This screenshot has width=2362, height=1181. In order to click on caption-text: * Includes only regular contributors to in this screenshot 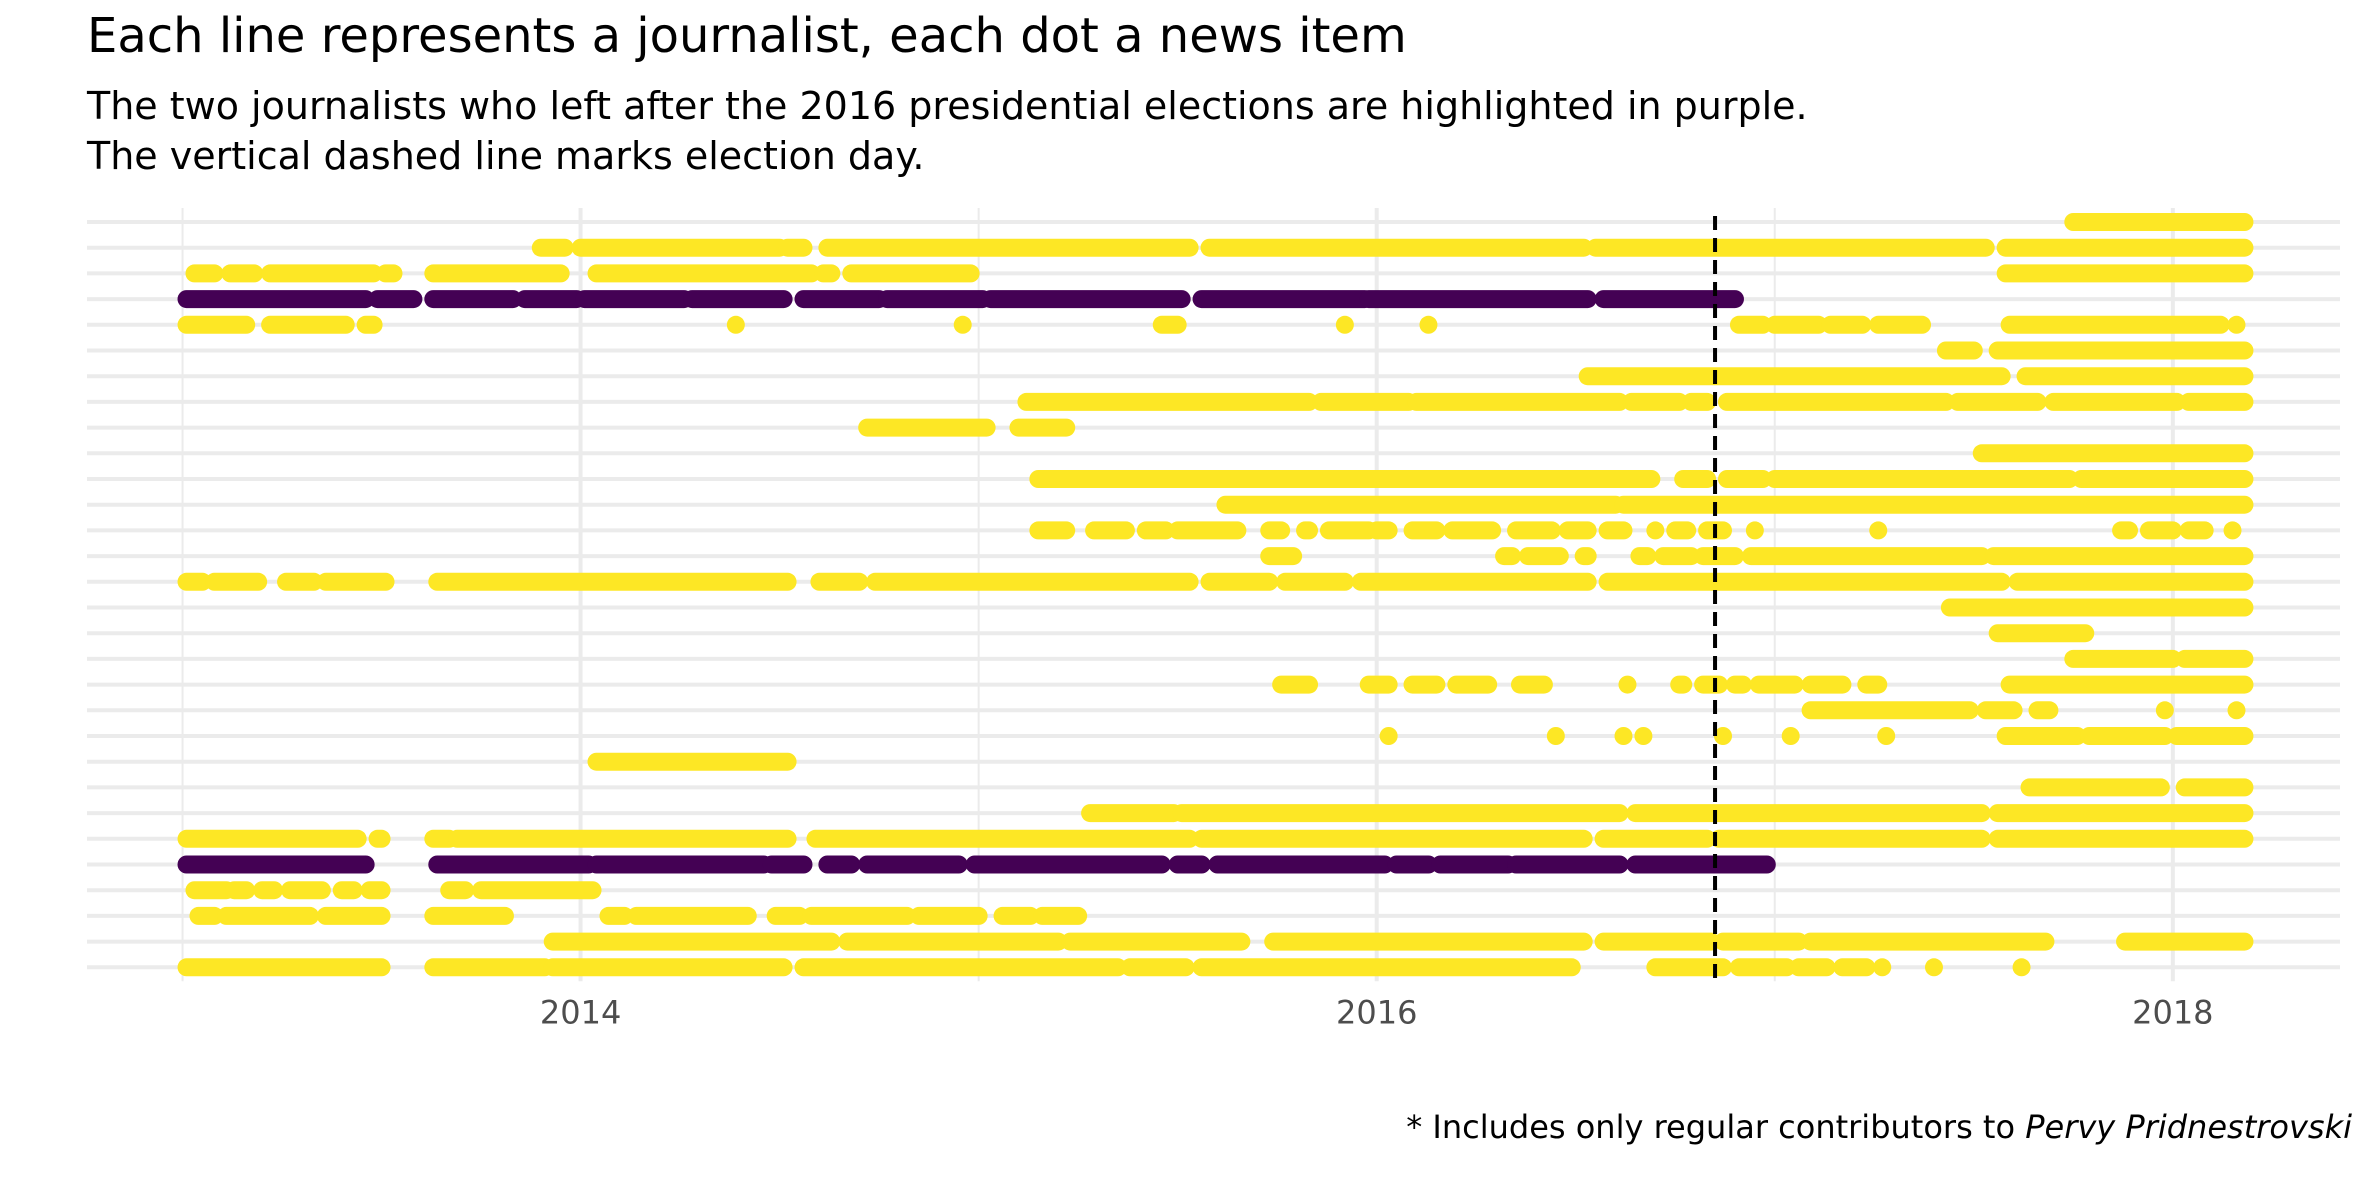, I will do `click(1716, 1127)`.